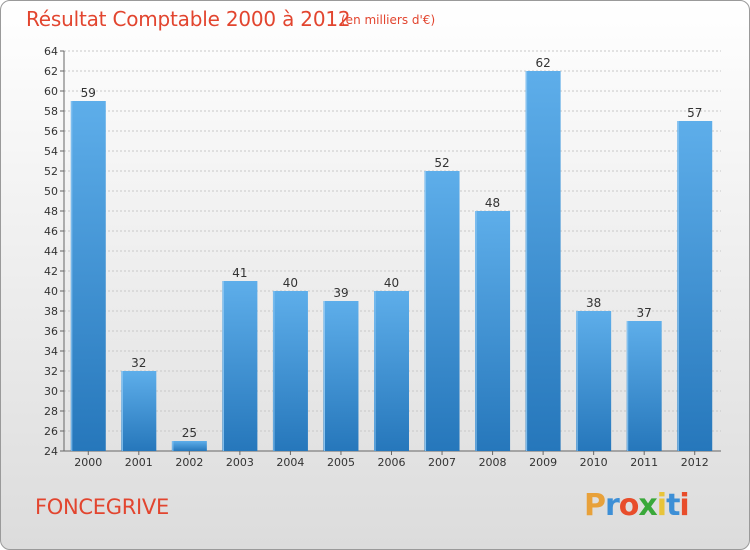 The image size is (750, 550). I want to click on location-name: FONCEGRIVE, so click(102, 507).